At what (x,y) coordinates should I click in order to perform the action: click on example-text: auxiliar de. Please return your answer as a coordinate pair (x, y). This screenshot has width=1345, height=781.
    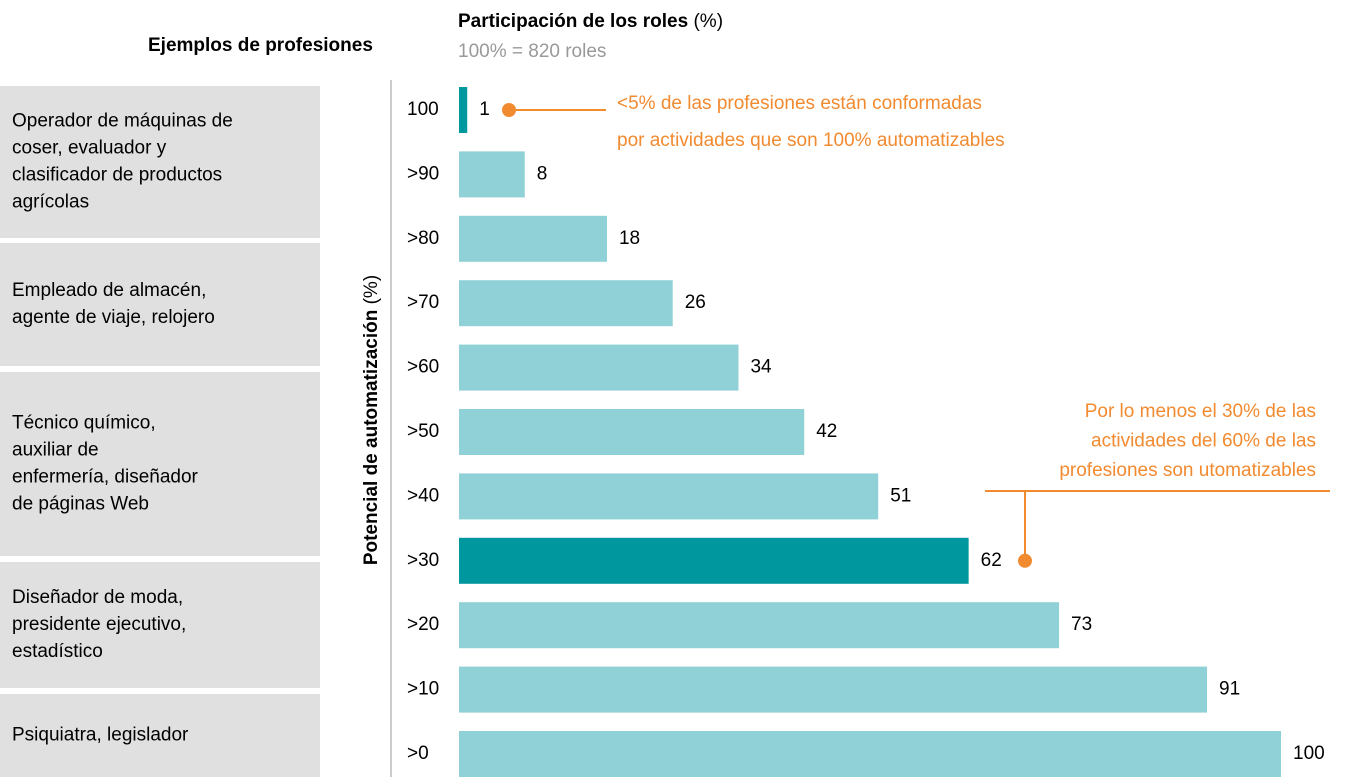
    Looking at the image, I should click on (55, 450).